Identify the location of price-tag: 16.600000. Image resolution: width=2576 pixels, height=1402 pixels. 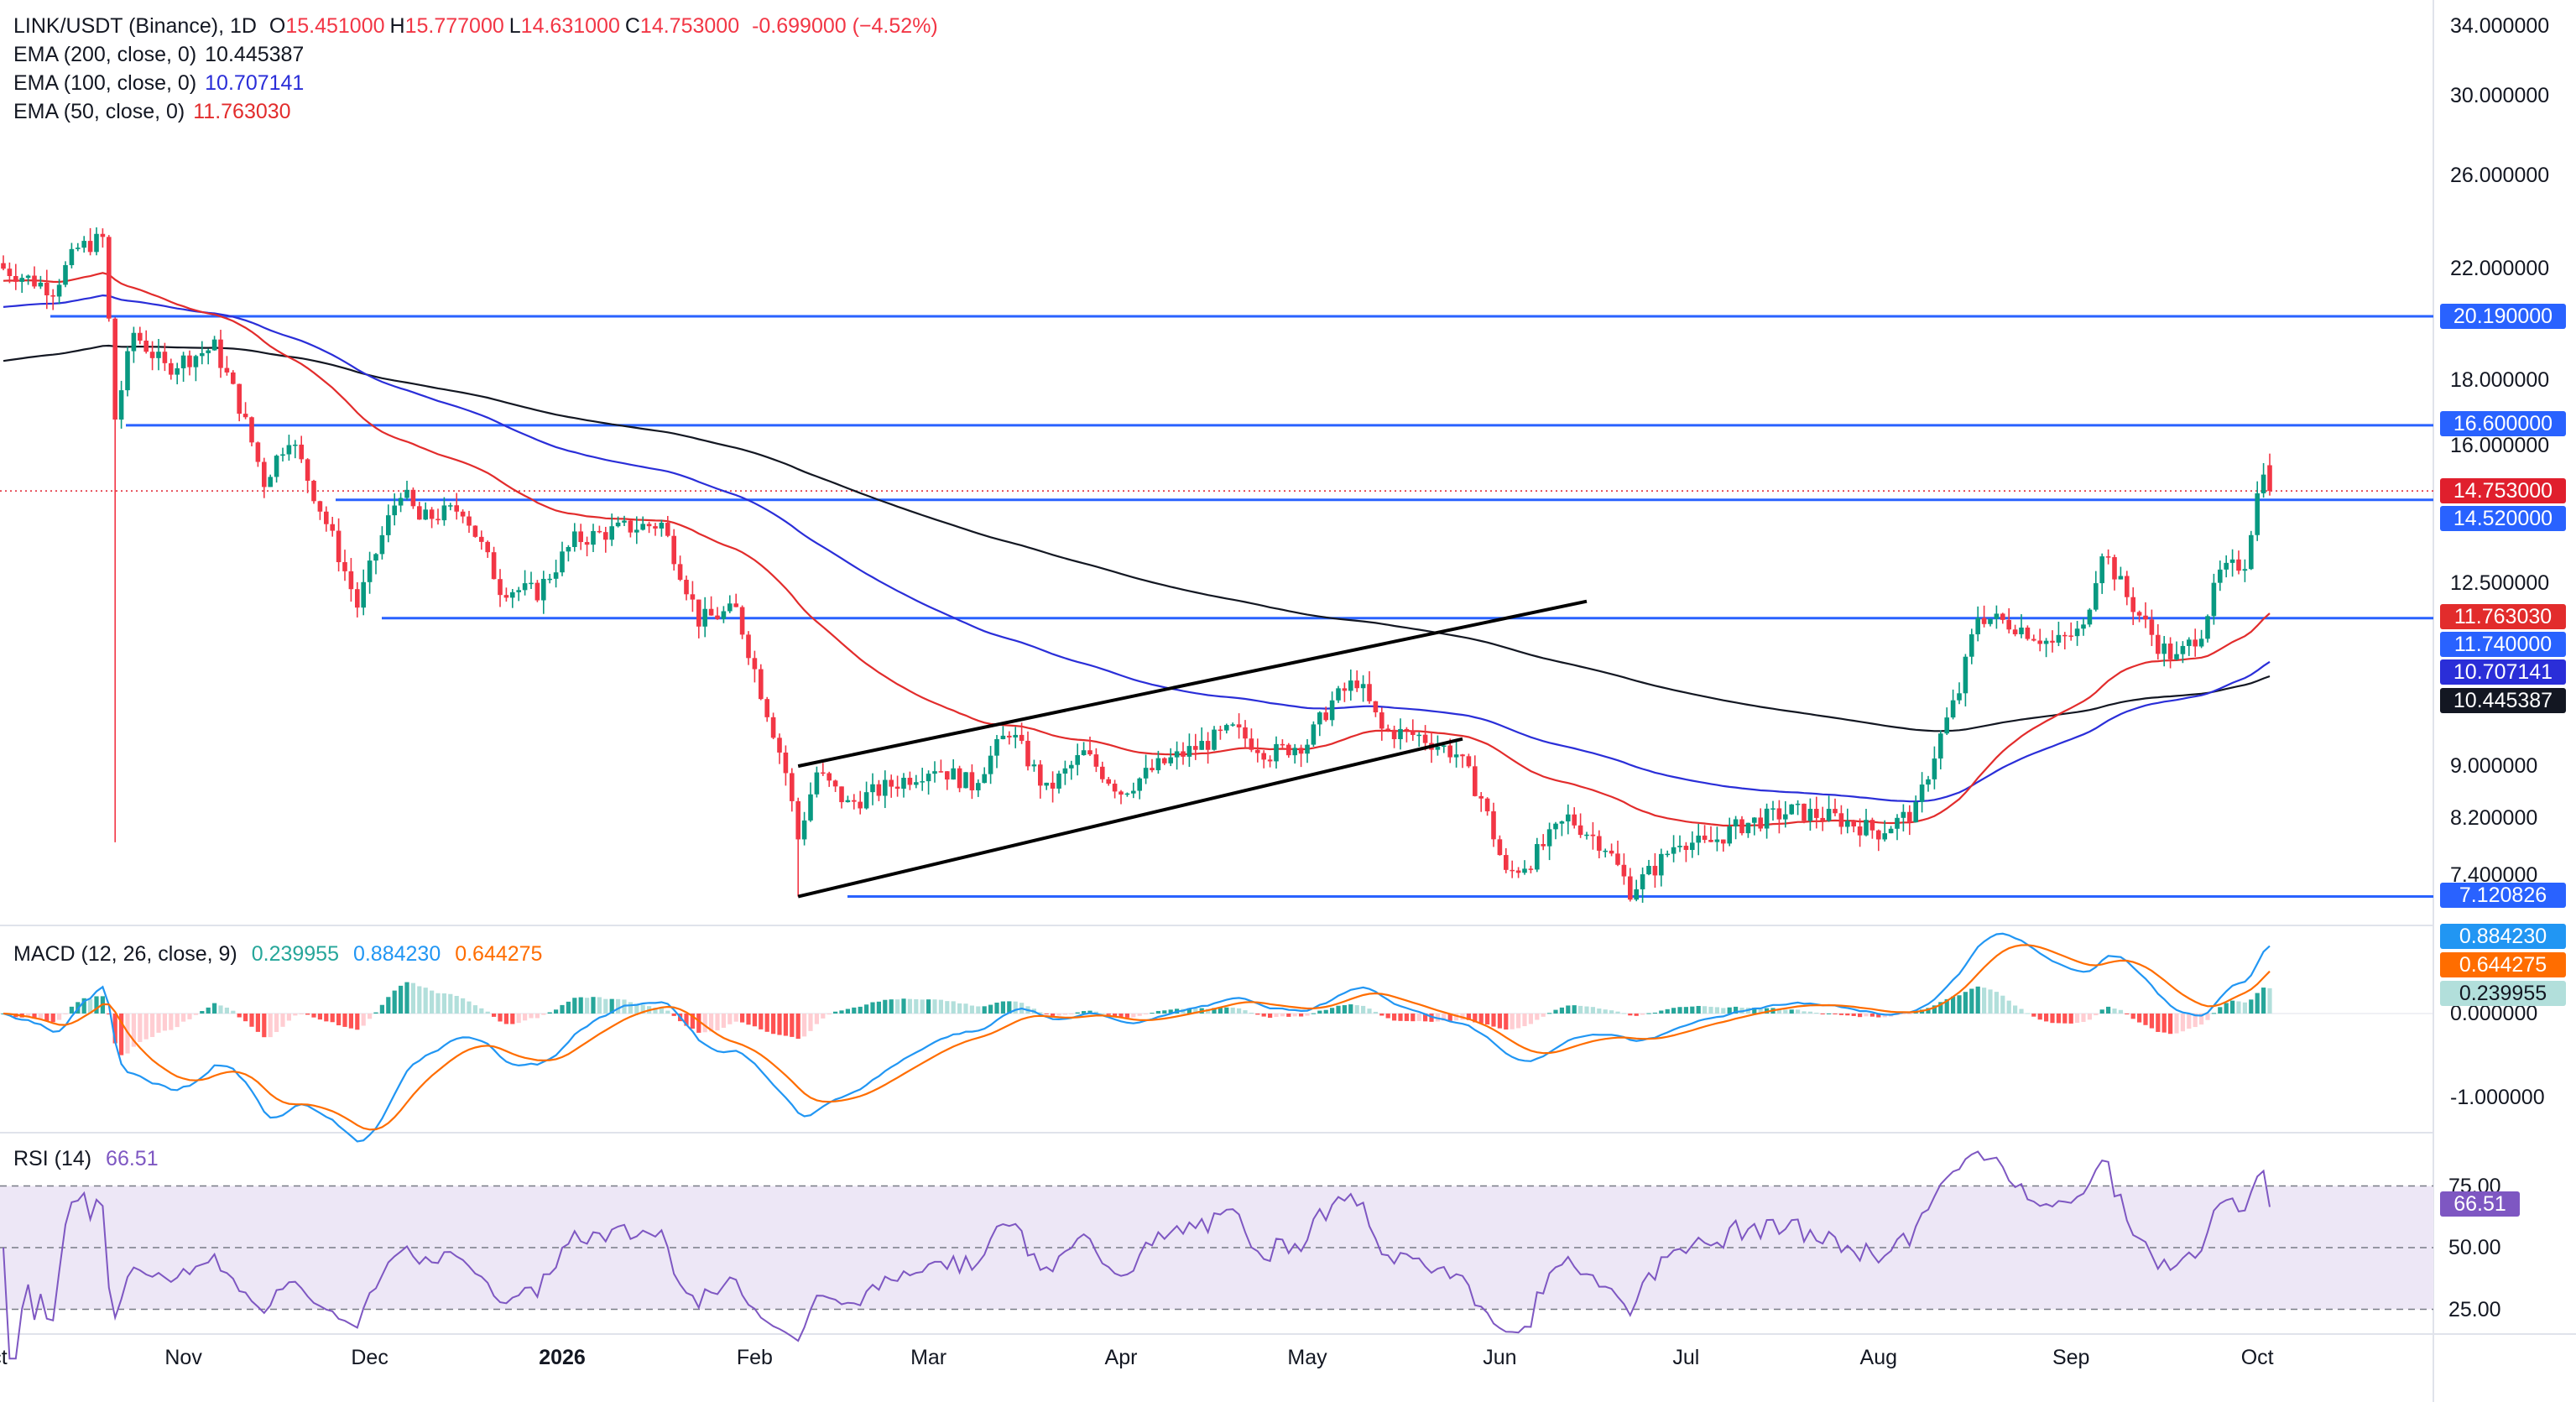
(2503, 423).